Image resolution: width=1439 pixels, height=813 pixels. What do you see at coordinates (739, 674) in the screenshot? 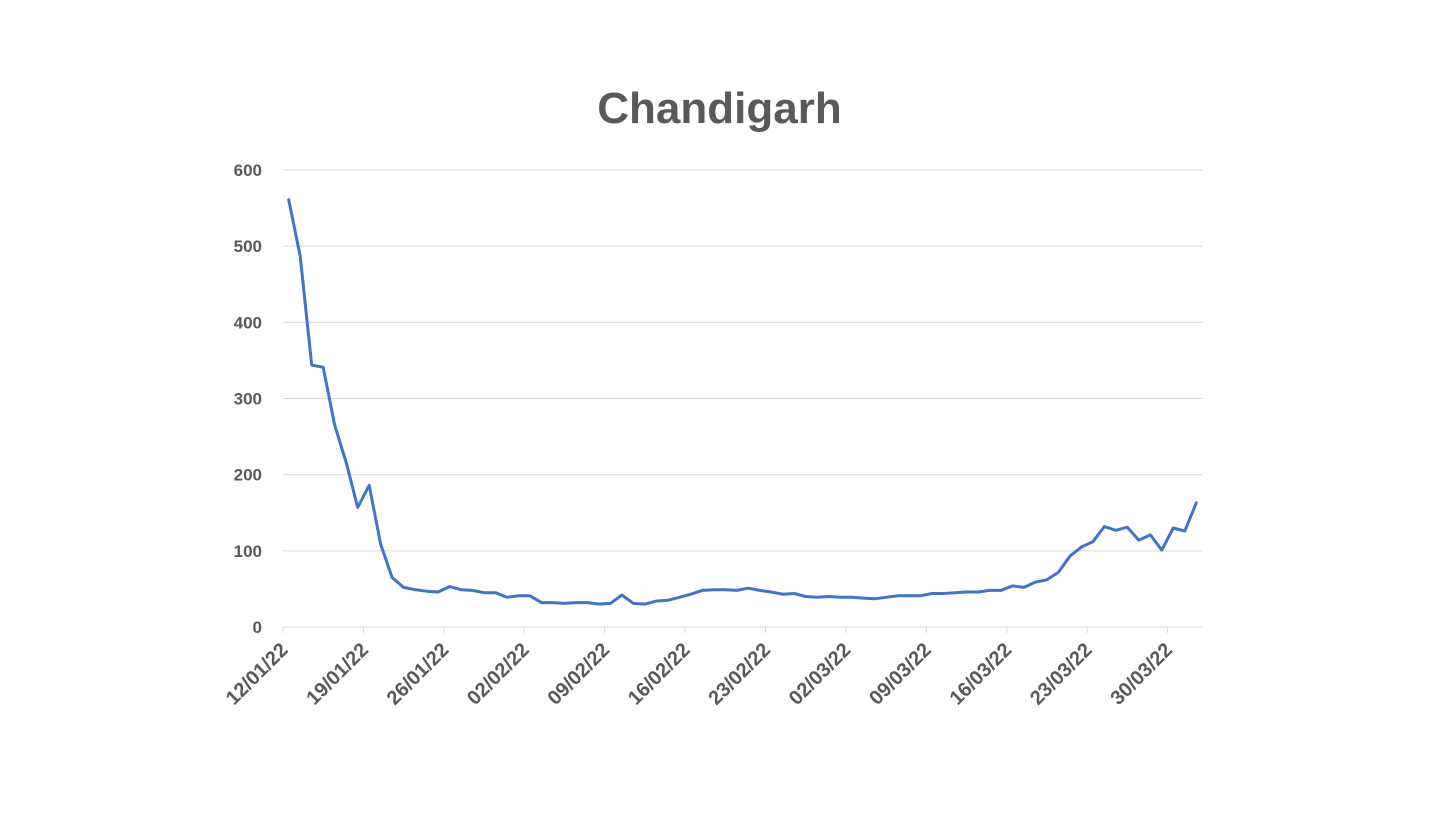
I see `x-tick-label: 23/02/22` at bounding box center [739, 674].